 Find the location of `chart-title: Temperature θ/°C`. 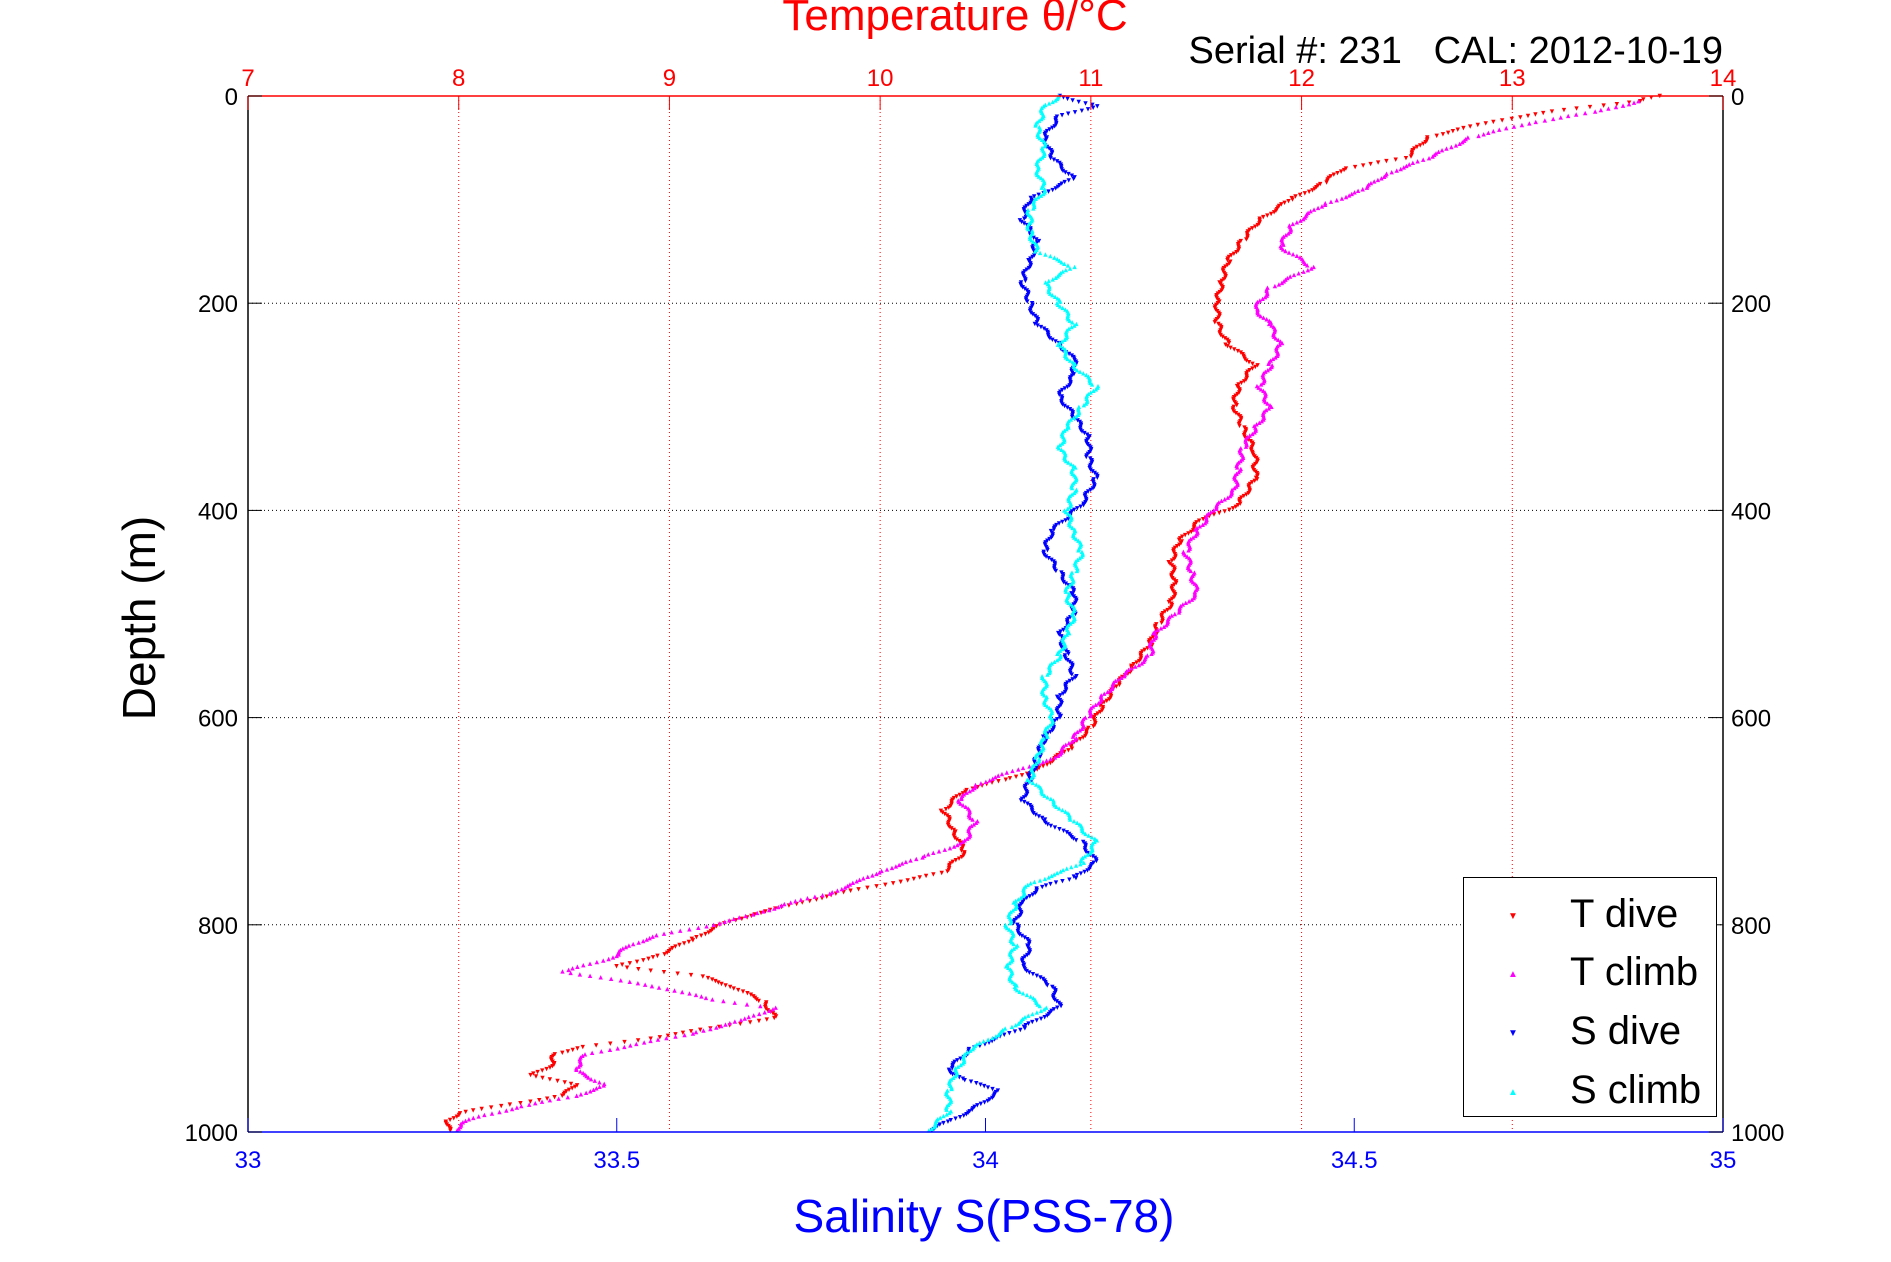

chart-title: Temperature θ/°C is located at coordinates (954, 20).